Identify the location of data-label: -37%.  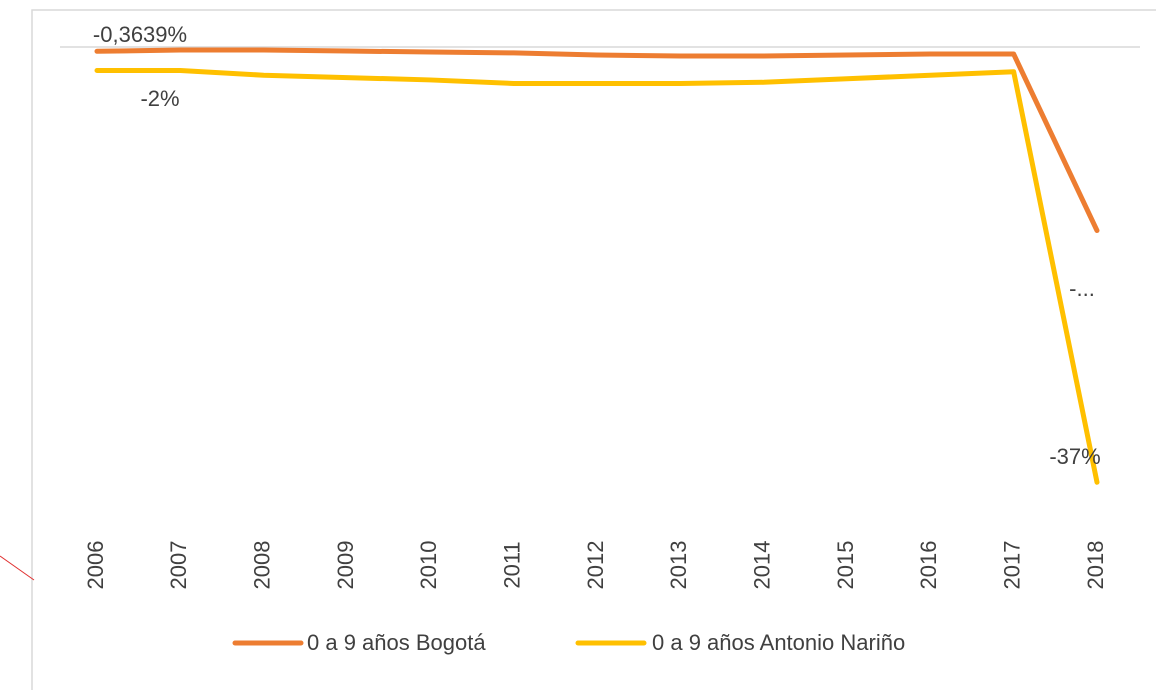
(1074, 456).